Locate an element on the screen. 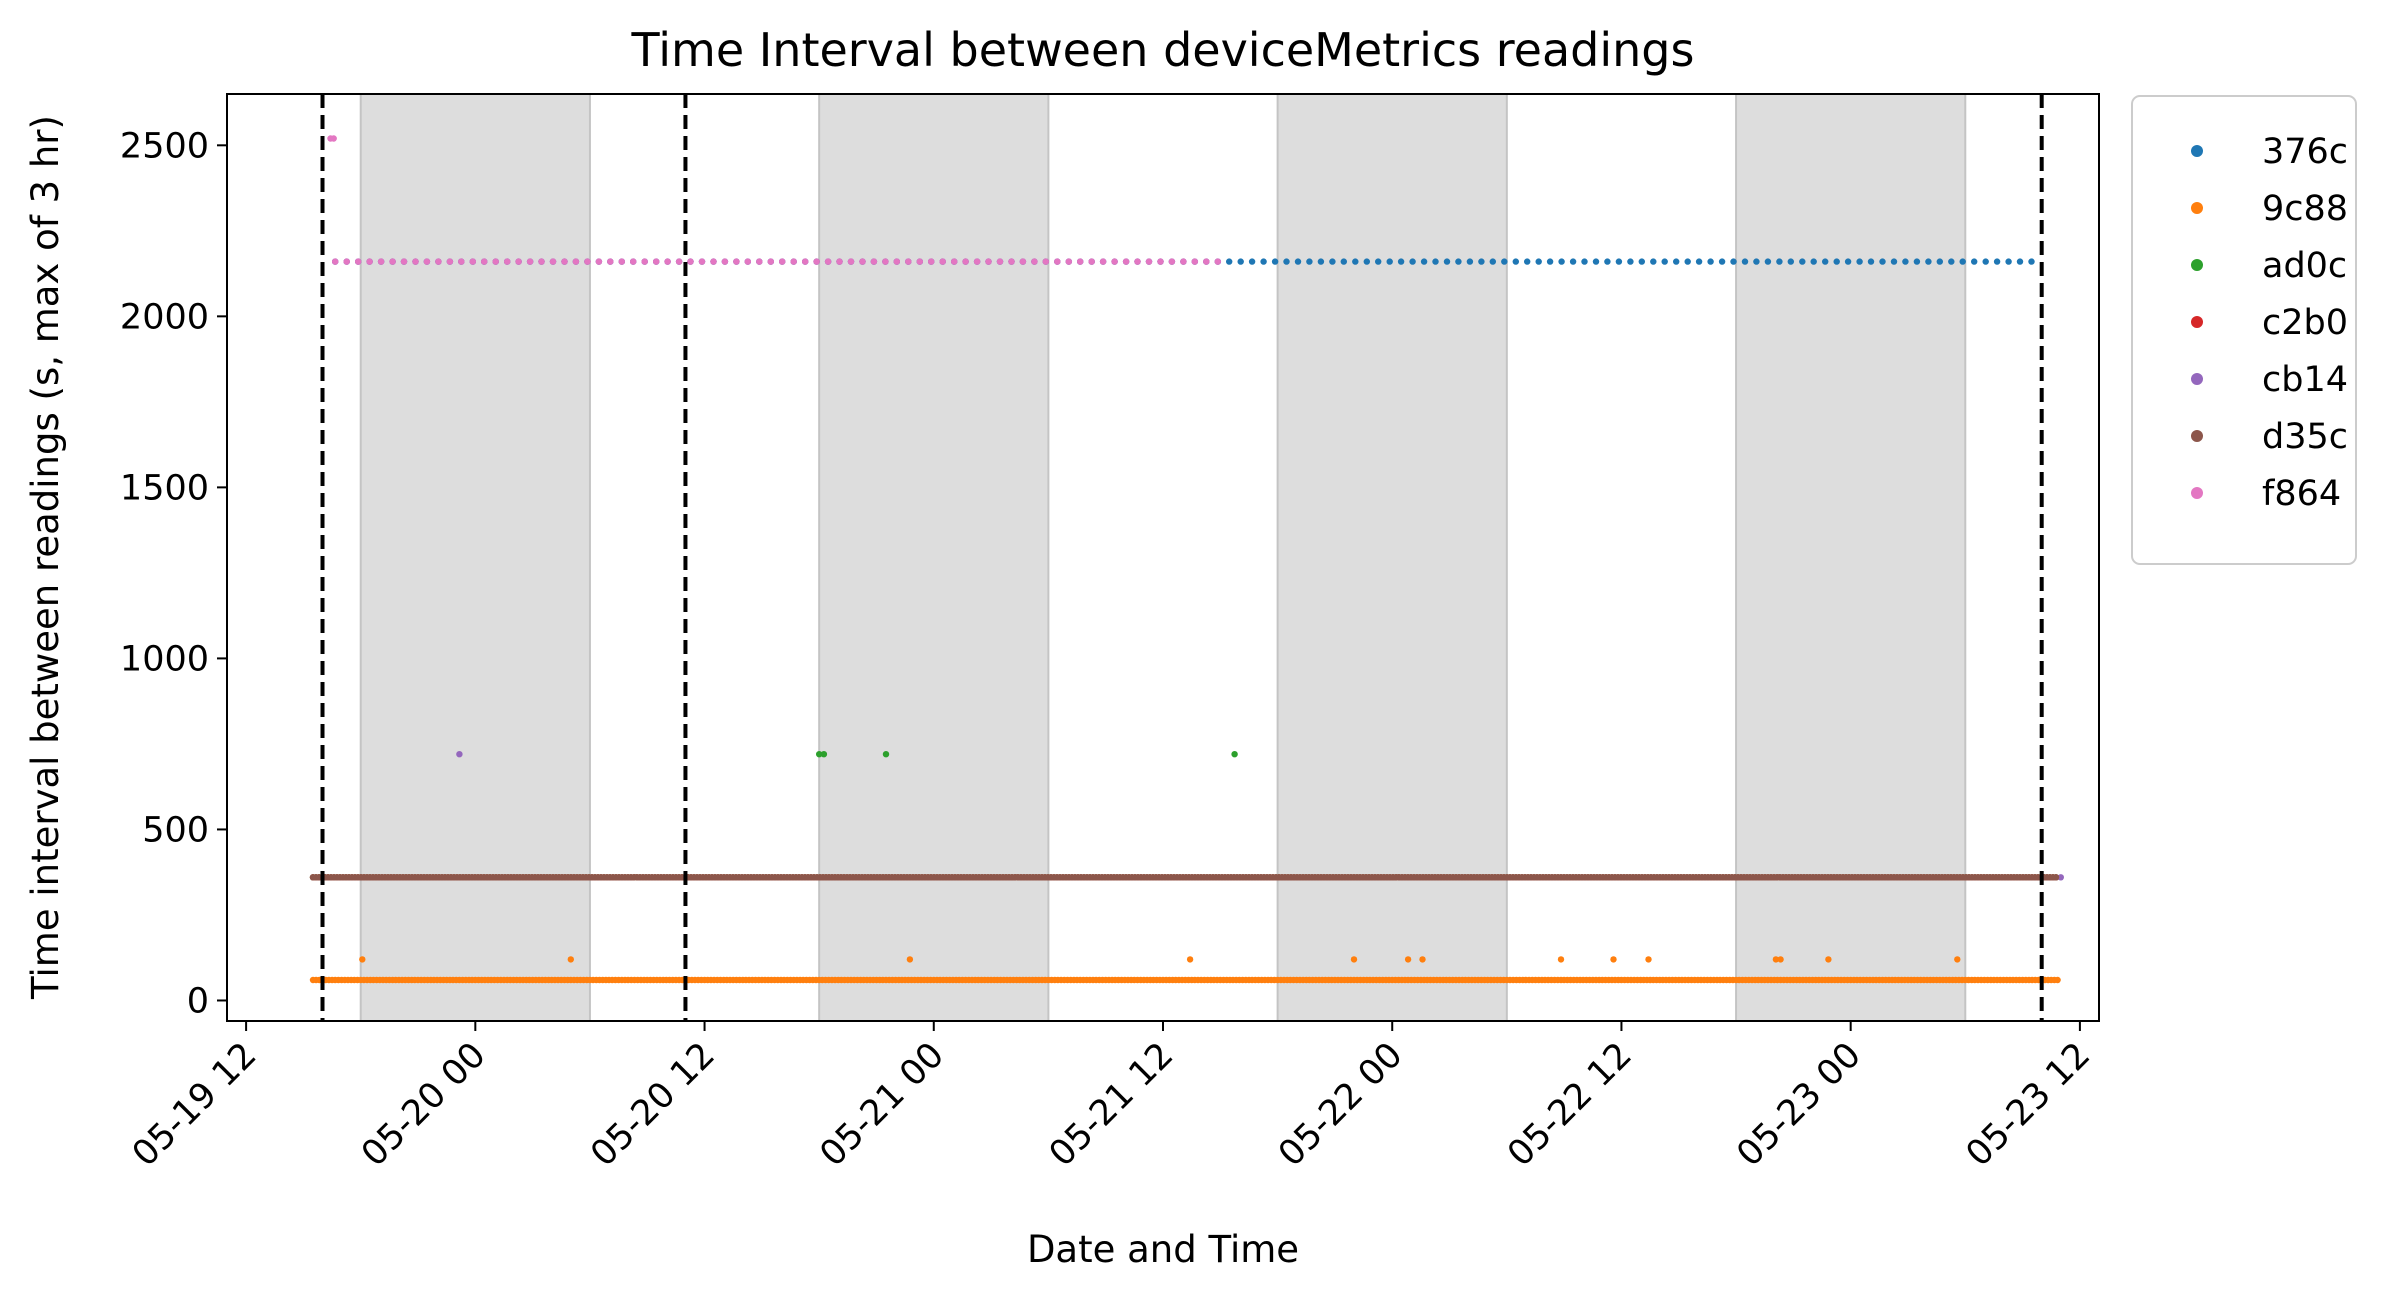 The image size is (2405, 1296). y-tick-label: 0 is located at coordinates (198, 1001).